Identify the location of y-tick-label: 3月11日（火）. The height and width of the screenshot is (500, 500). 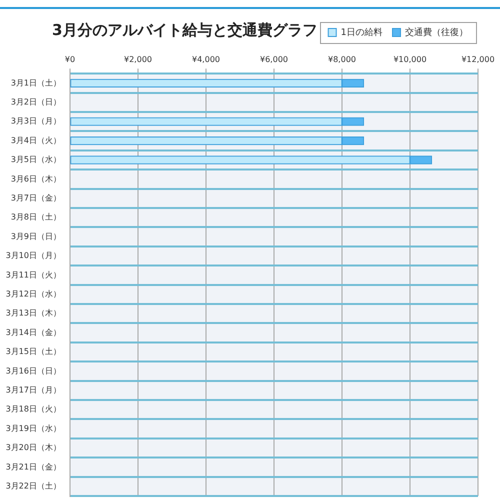
(33, 275).